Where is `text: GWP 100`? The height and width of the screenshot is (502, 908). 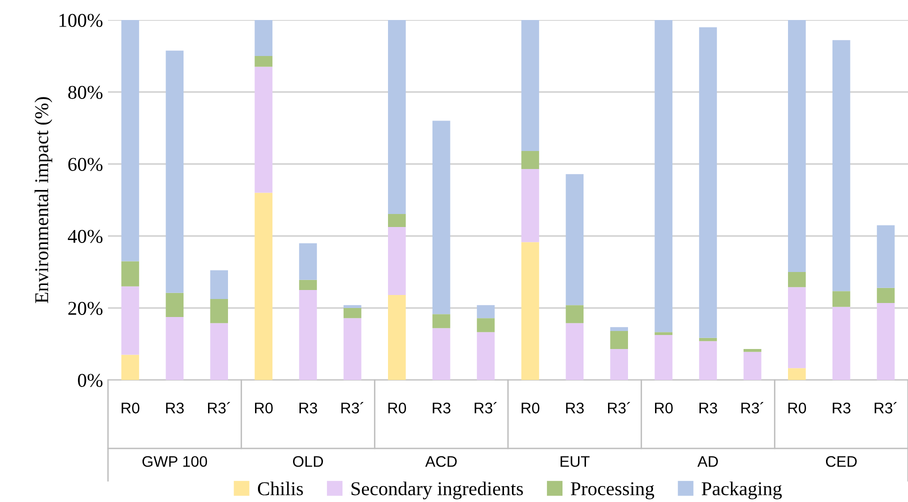 text: GWP 100 is located at coordinates (175, 461).